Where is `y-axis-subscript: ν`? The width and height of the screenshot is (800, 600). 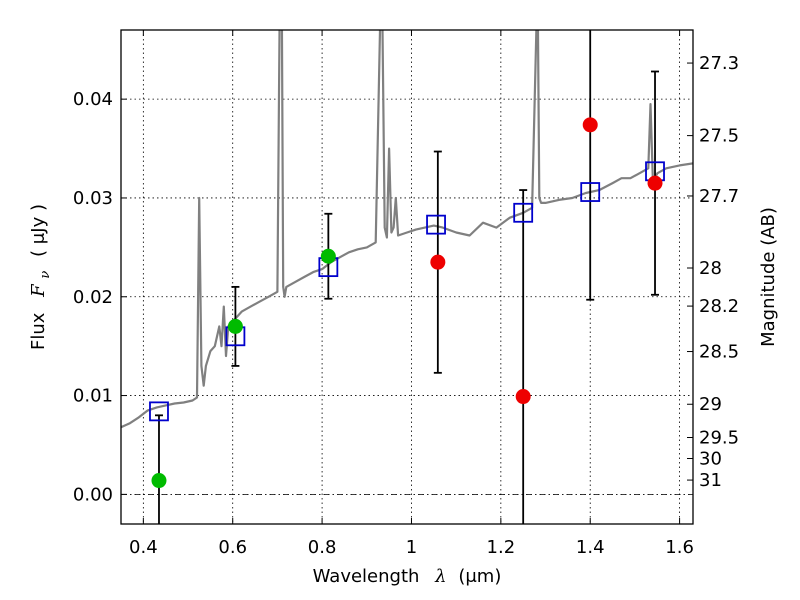 y-axis-subscript: ν is located at coordinates (45, 275).